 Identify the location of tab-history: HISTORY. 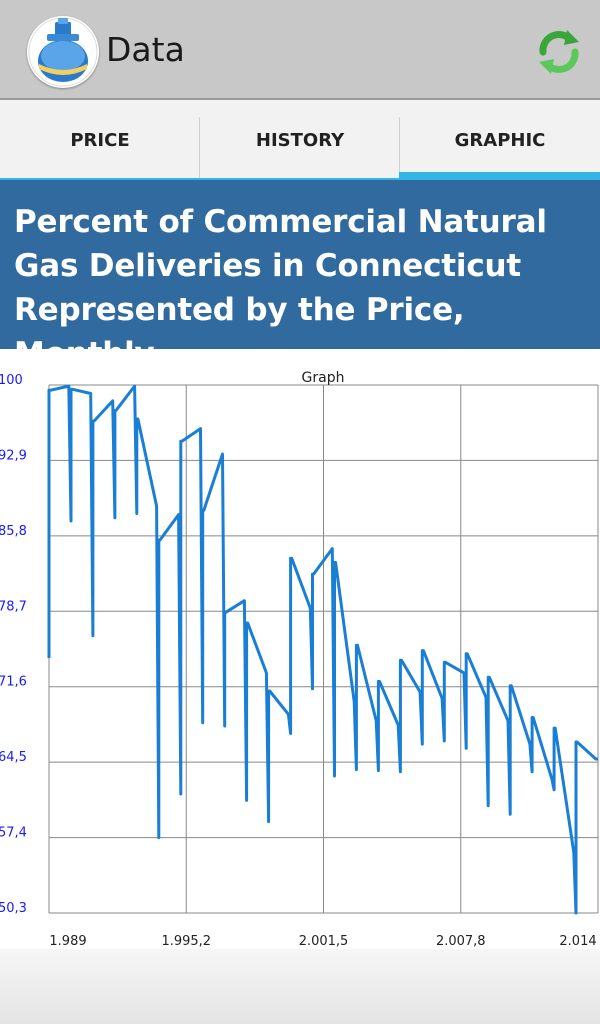
(300, 147).